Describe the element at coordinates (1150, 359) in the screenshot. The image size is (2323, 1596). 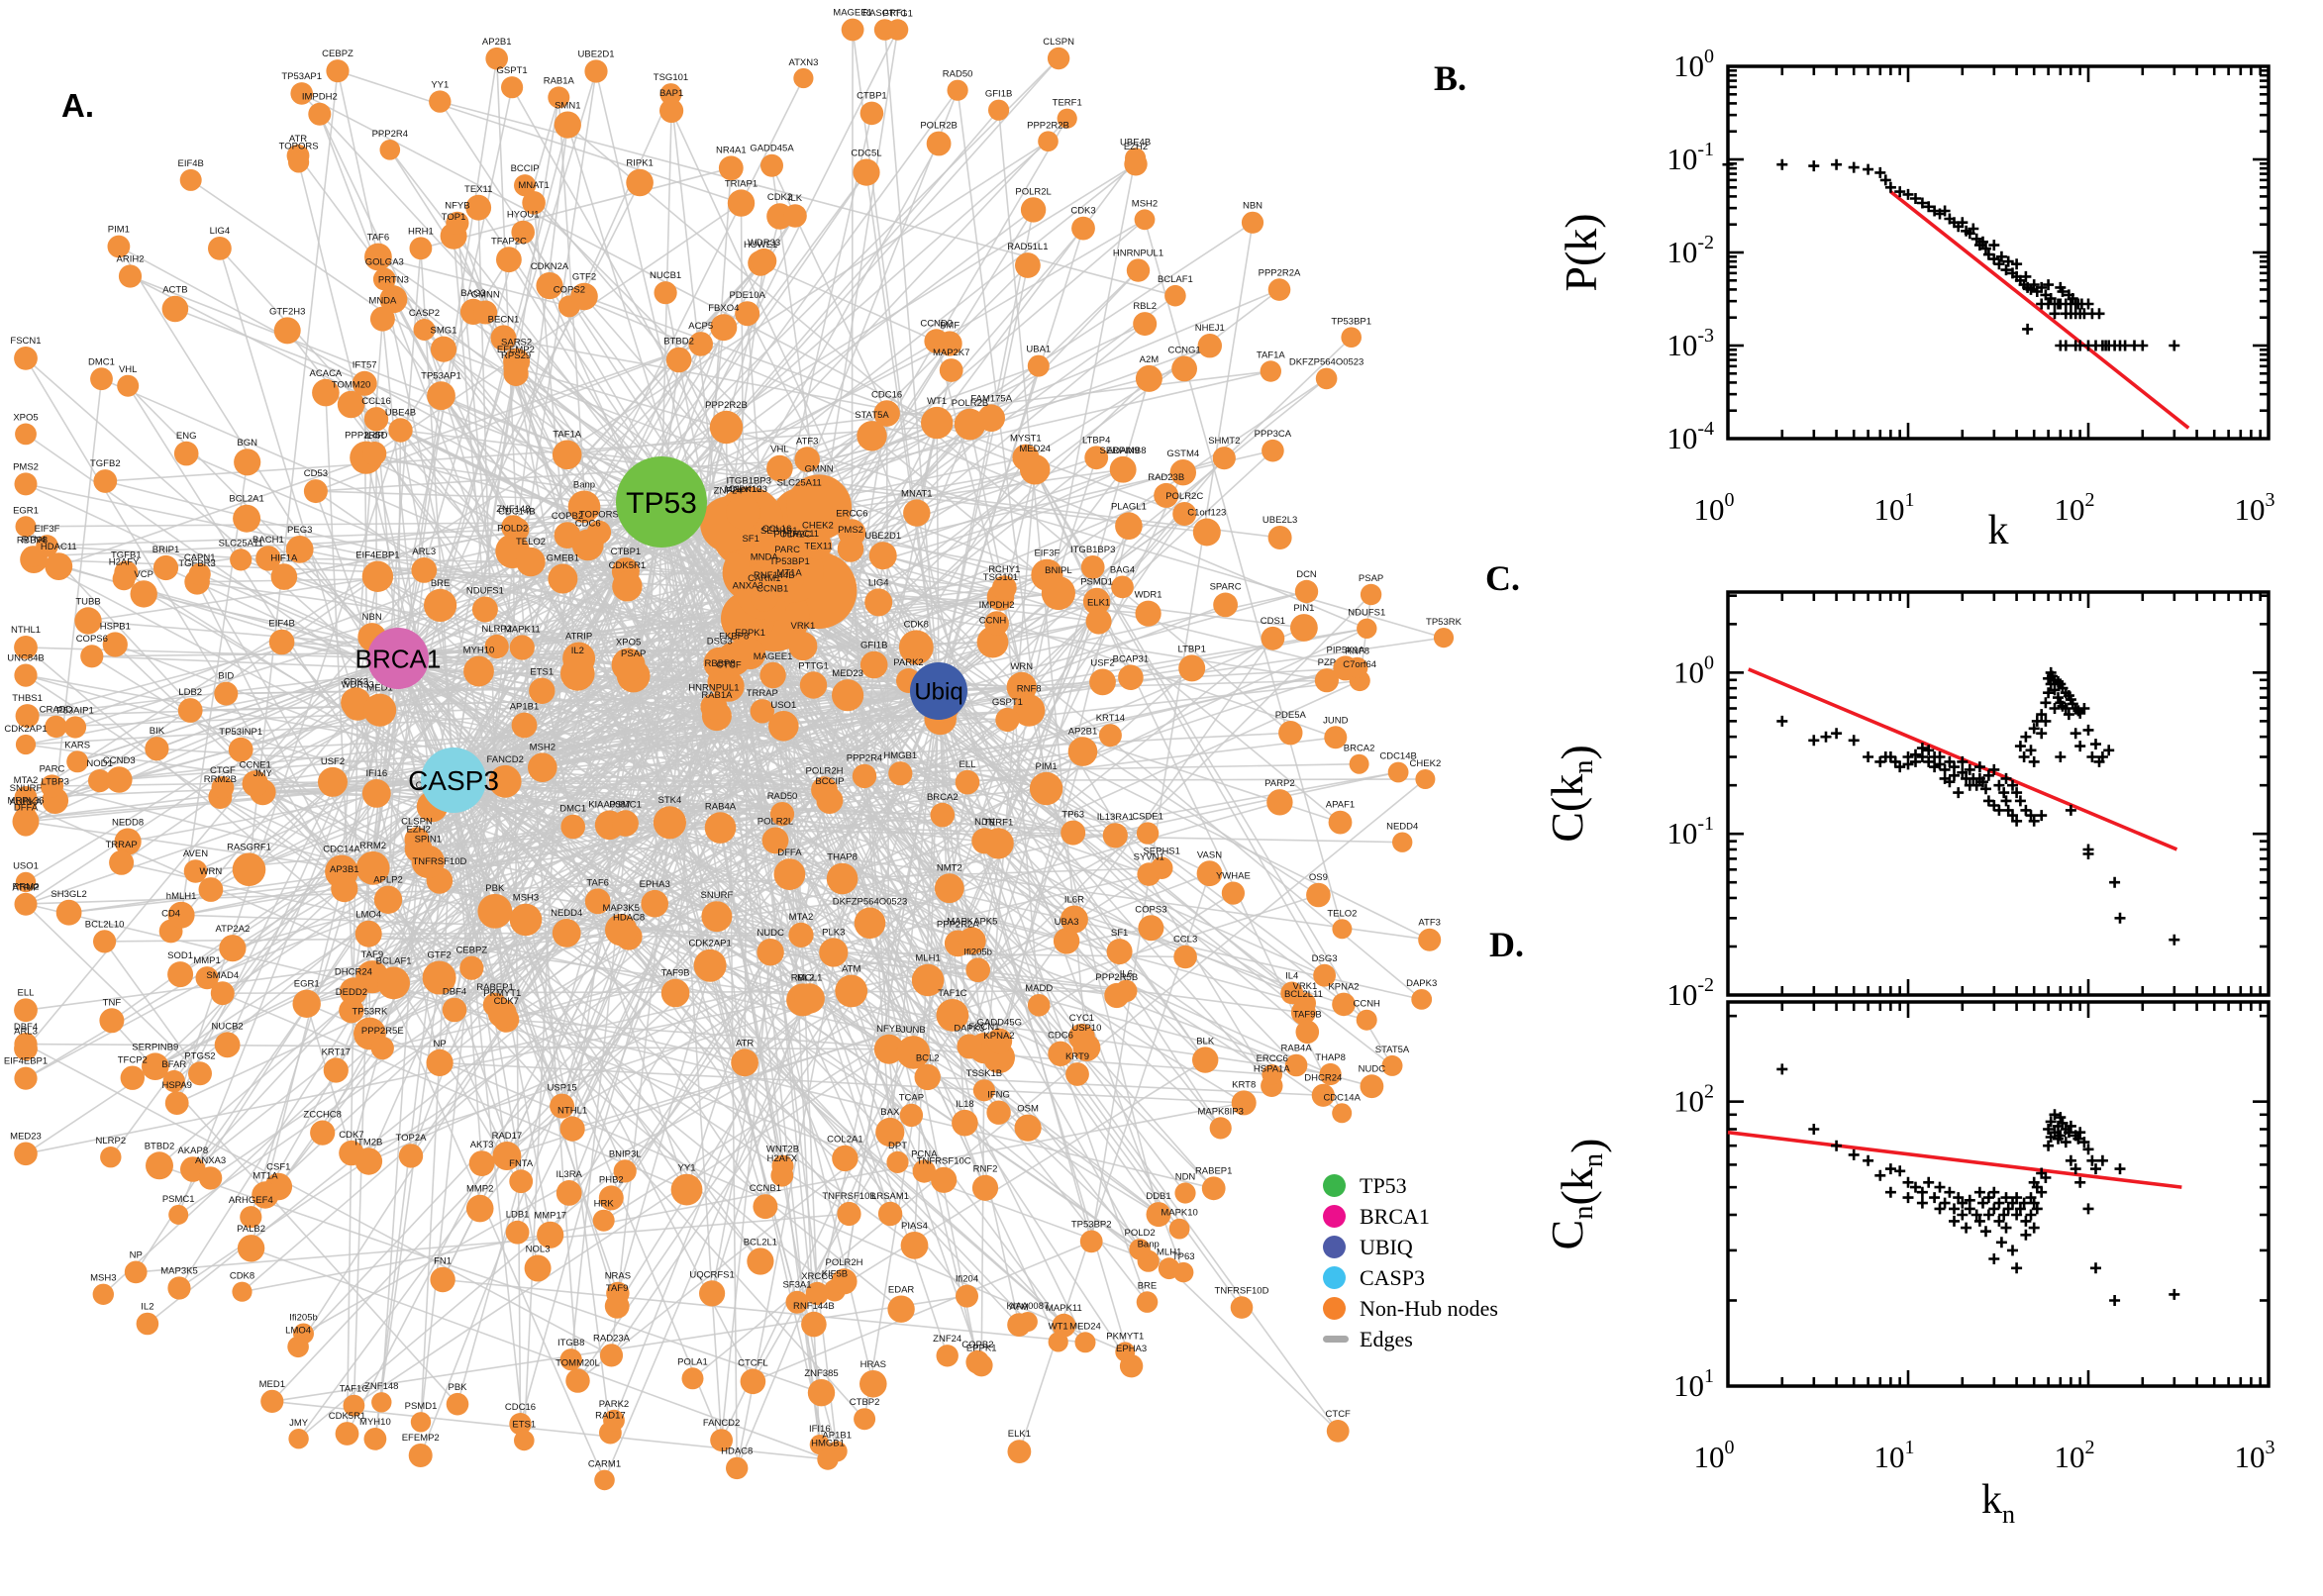
I see `gene-node-label: A2M` at that location.